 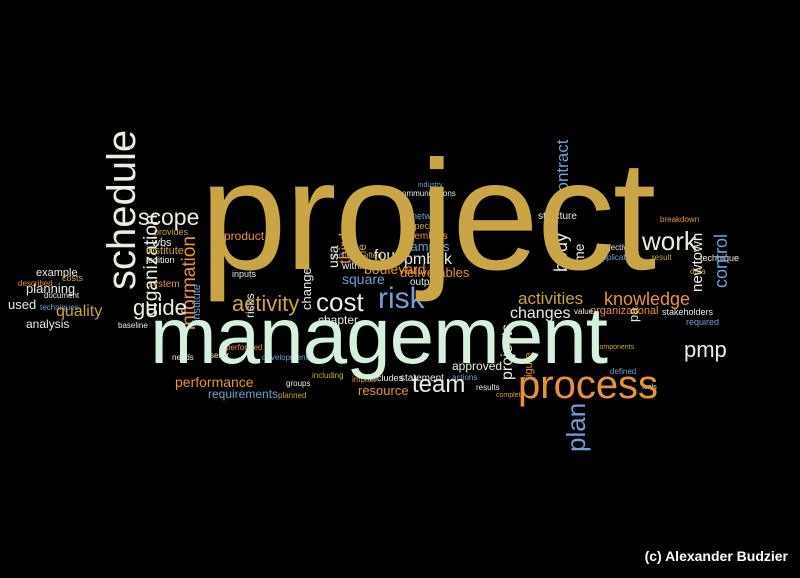 What do you see at coordinates (165, 251) in the screenshot?
I see `word-institute: institute` at bounding box center [165, 251].